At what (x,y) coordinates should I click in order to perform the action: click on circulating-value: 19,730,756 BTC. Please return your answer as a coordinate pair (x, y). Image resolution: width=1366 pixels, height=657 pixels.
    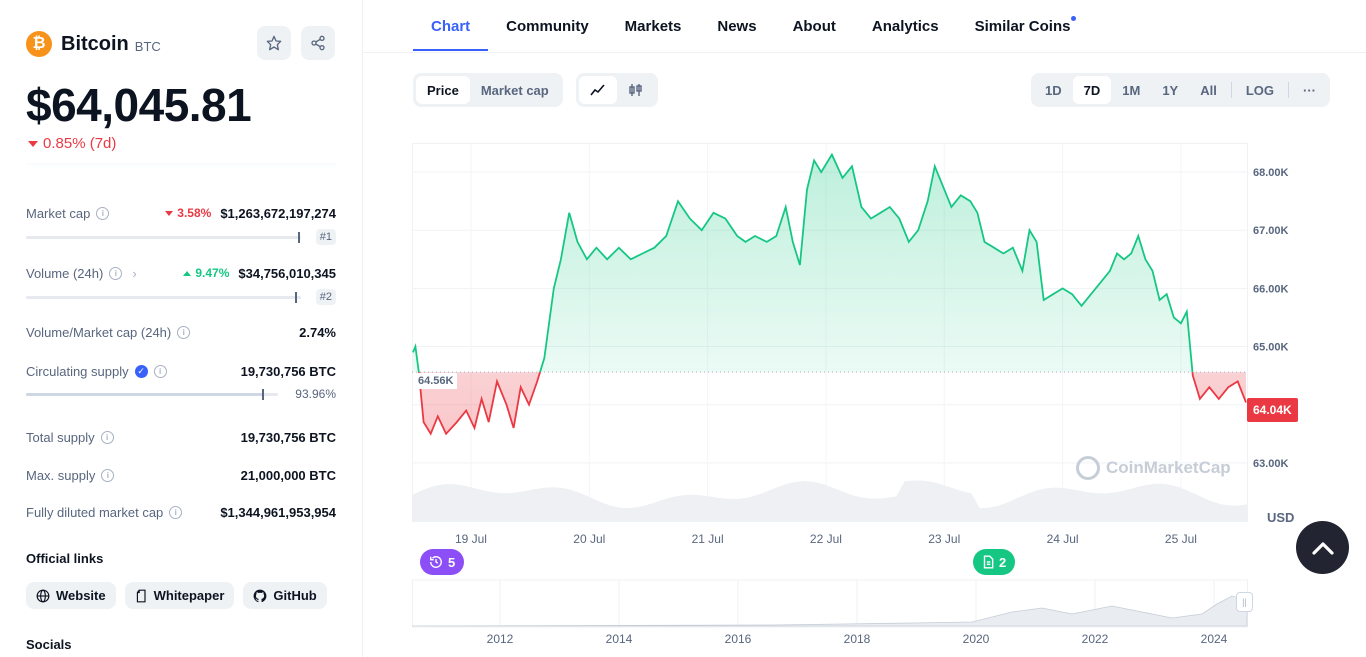
    Looking at the image, I should click on (288, 371).